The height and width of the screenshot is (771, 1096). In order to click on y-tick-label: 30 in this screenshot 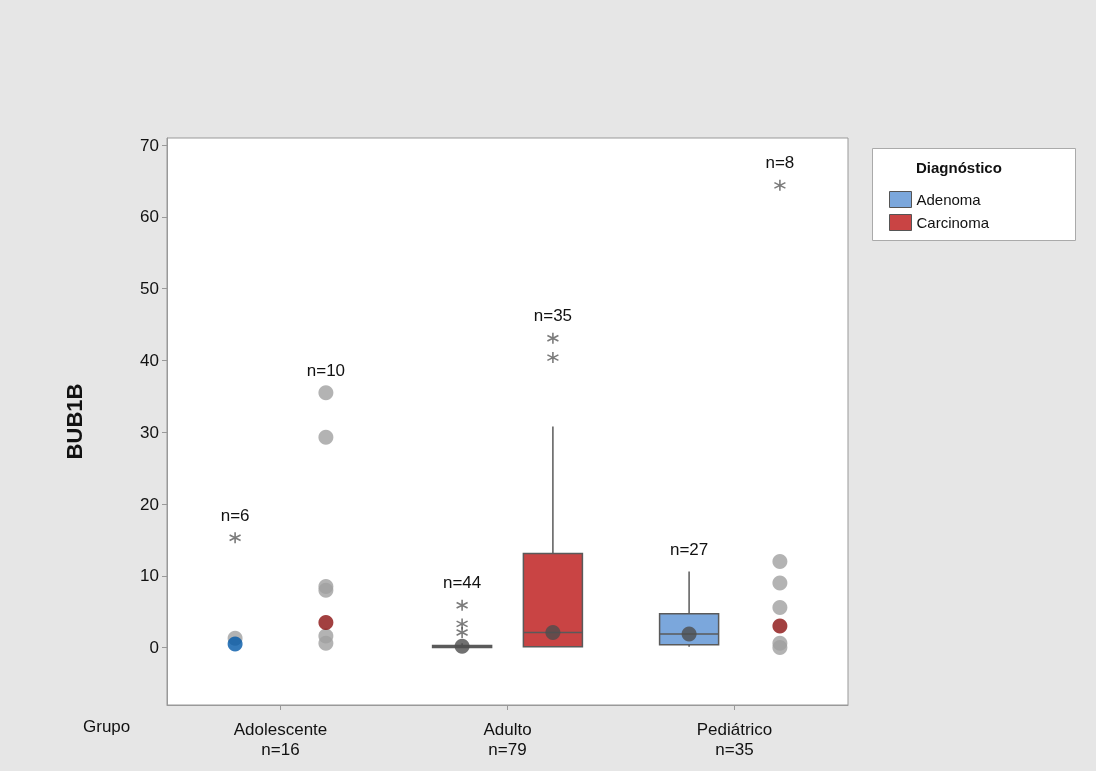, I will do `click(149, 432)`.